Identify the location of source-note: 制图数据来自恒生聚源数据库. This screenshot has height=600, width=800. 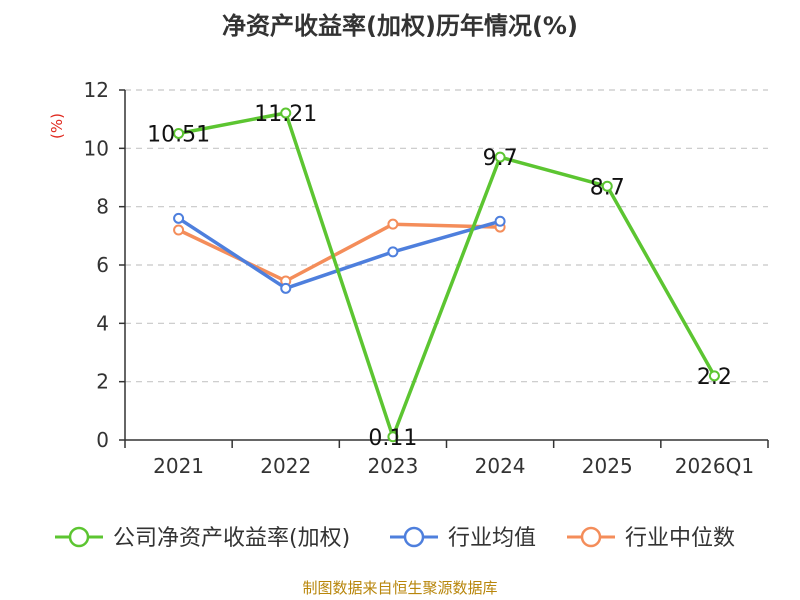
(399, 588).